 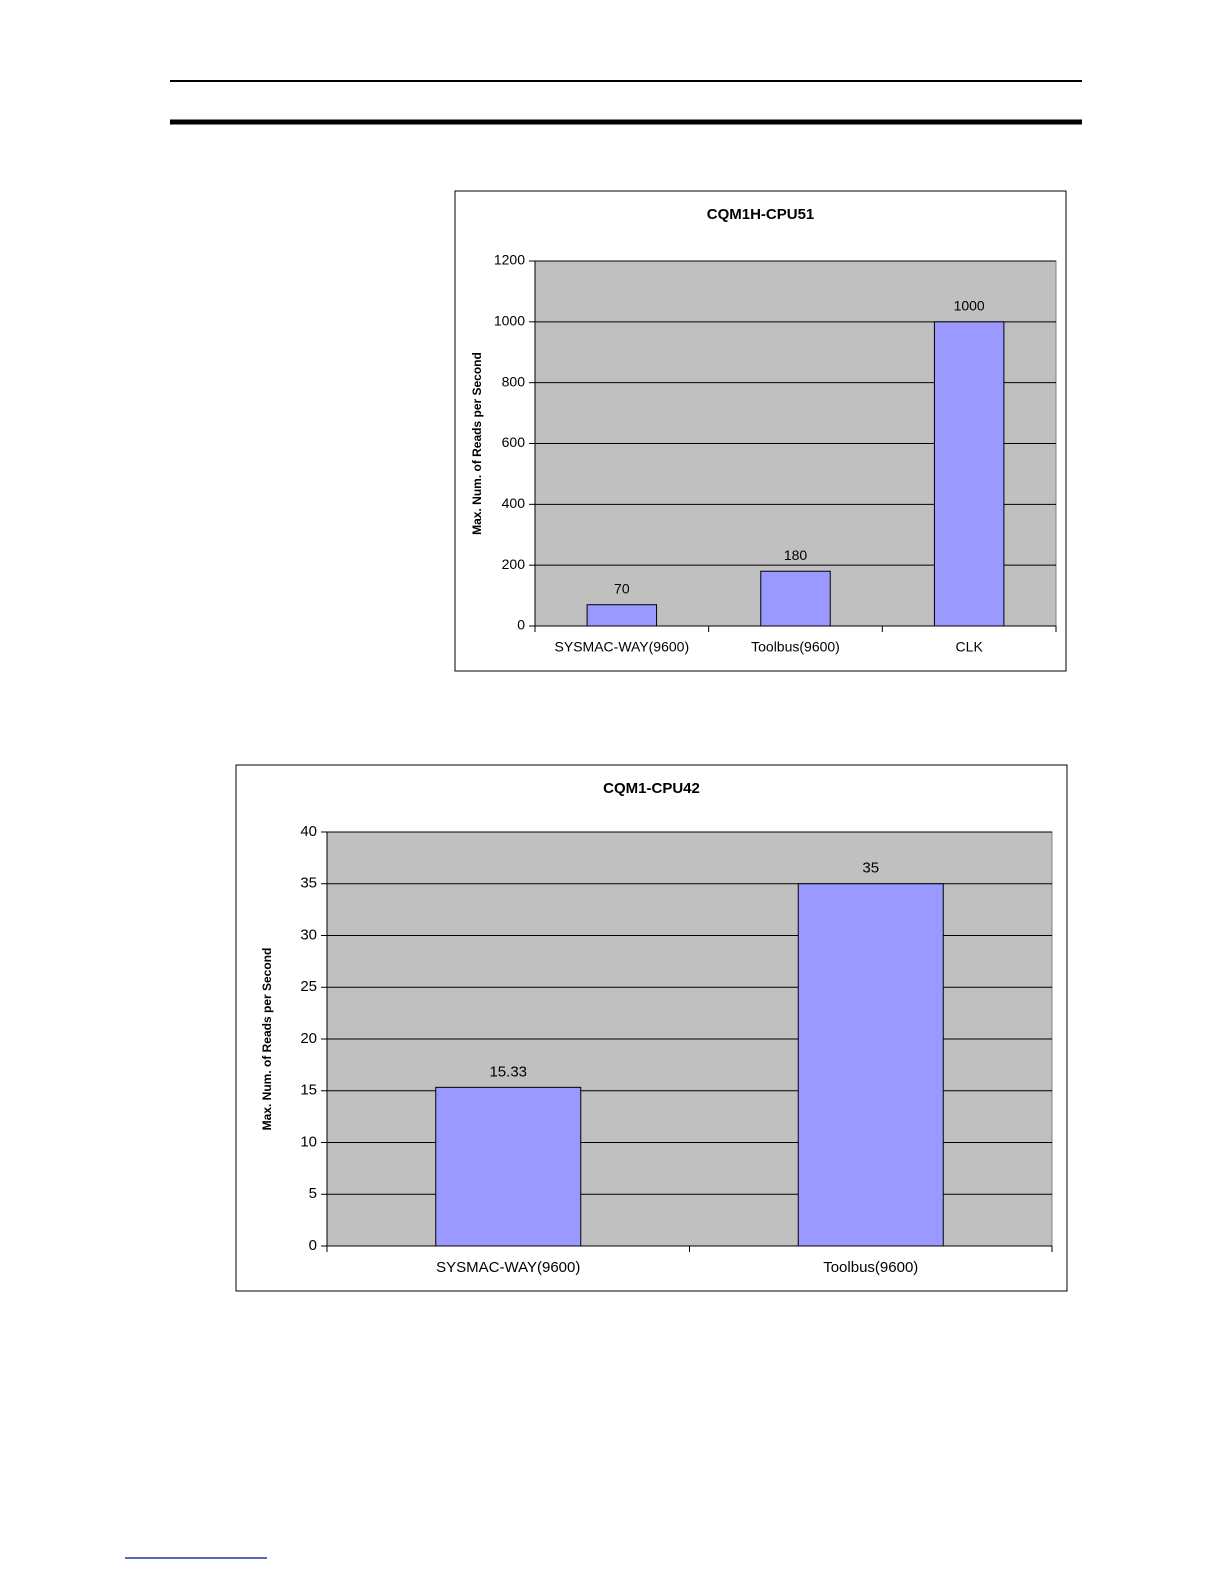 What do you see at coordinates (514, 564) in the screenshot?
I see `y-tick-label: 200` at bounding box center [514, 564].